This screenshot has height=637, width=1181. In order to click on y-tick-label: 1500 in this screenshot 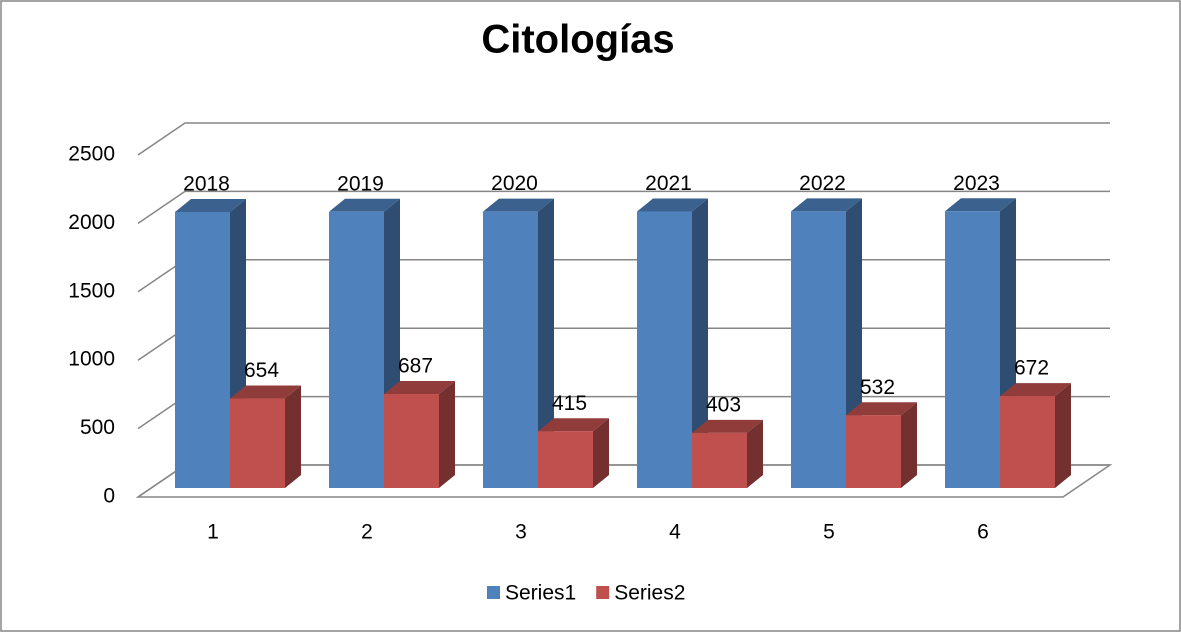, I will do `click(91, 290)`.